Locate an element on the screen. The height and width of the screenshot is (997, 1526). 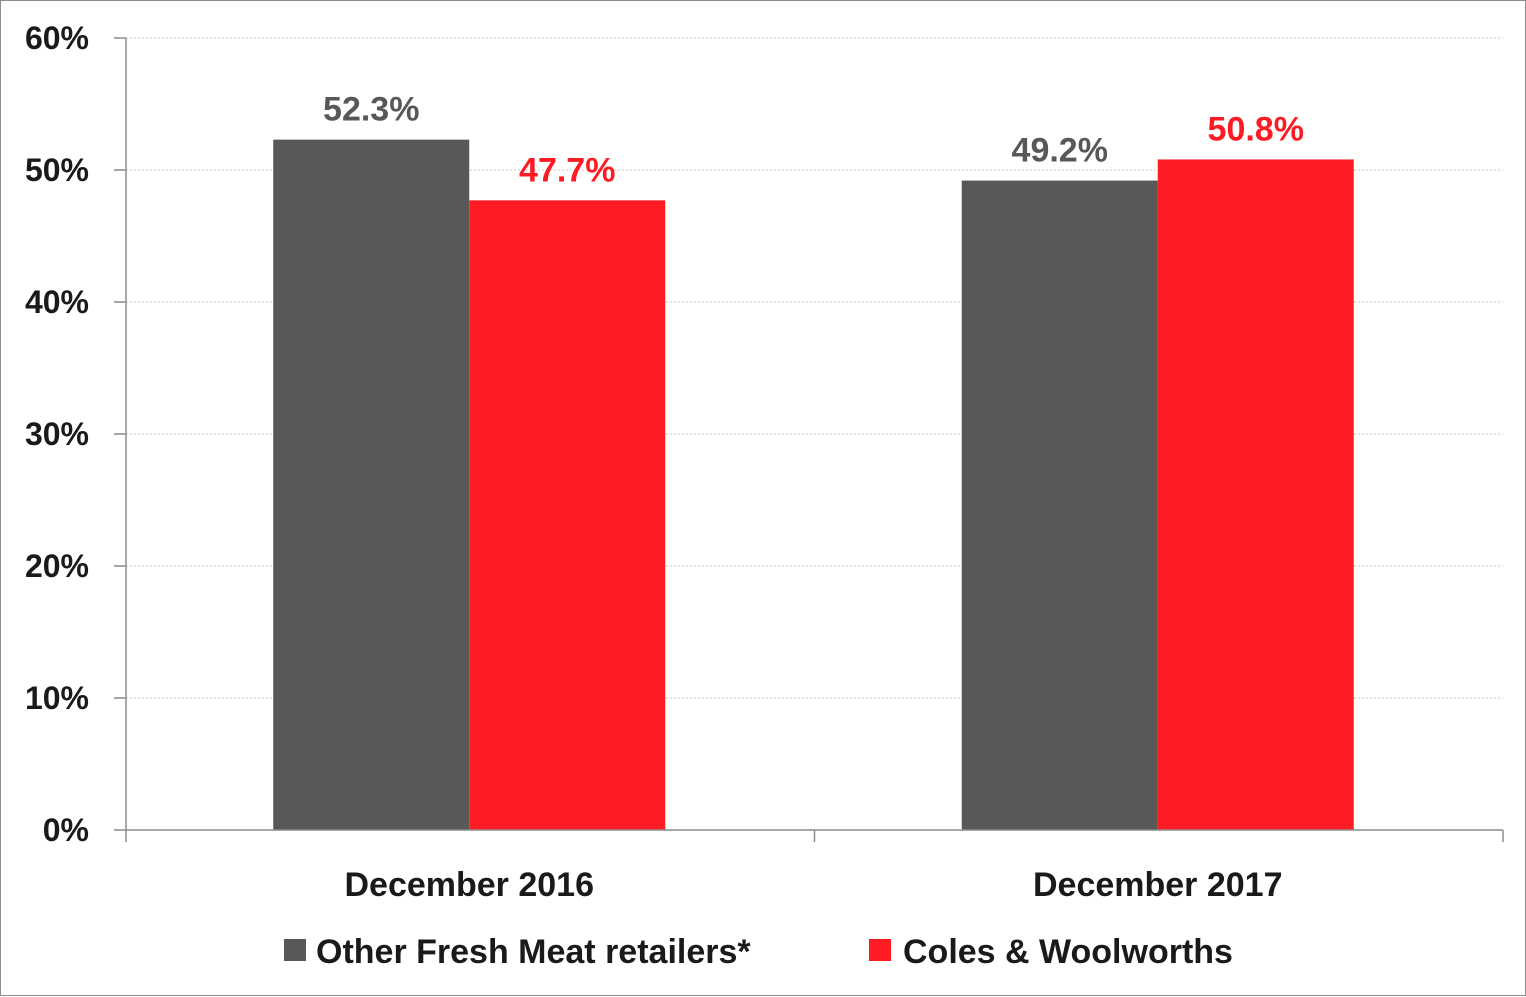
y-axis-ticks: 0% 10% 20% 30% 40% 50% 60% is located at coordinates (75, 434).